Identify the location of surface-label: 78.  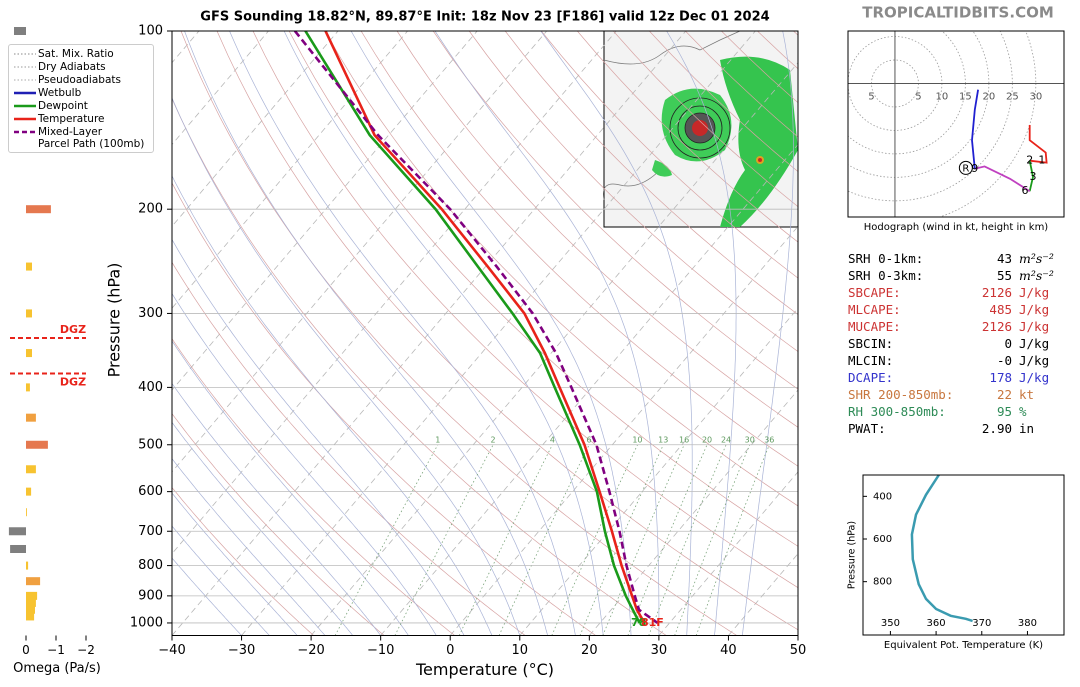
(638, 622).